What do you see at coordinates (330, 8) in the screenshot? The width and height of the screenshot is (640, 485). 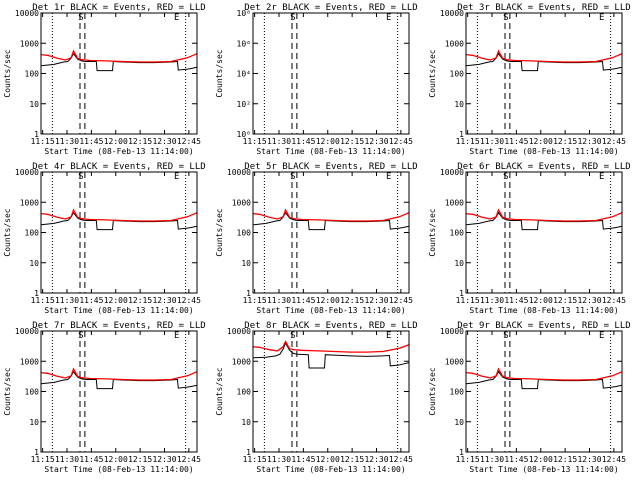 I see `panel-title: Det 2r BLACK = Events, RED = LLD` at bounding box center [330, 8].